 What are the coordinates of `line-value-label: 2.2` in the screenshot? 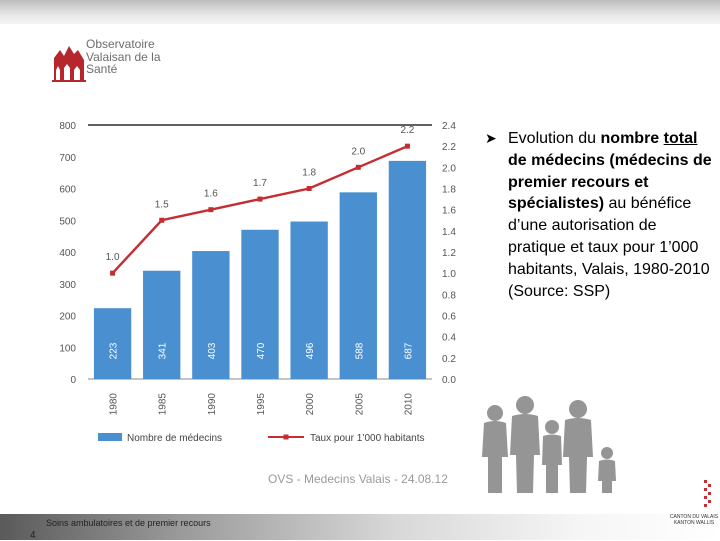 It's located at (407, 130).